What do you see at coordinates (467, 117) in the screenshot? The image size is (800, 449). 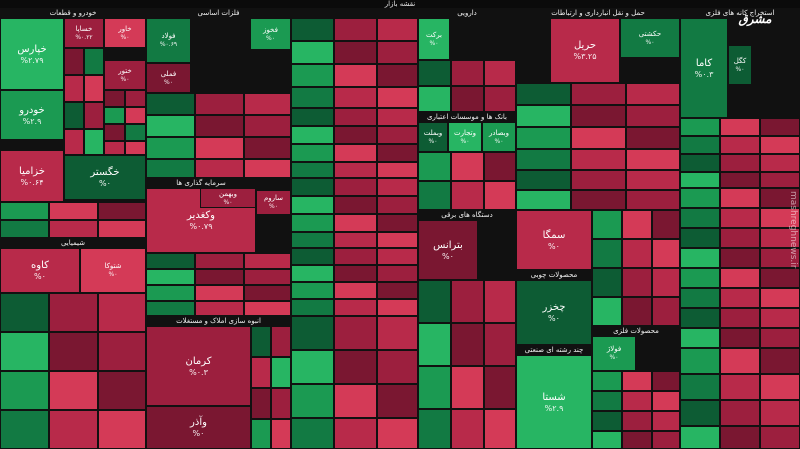 I see `sector-label: بانک ها و موسسات اعتباری` at bounding box center [467, 117].